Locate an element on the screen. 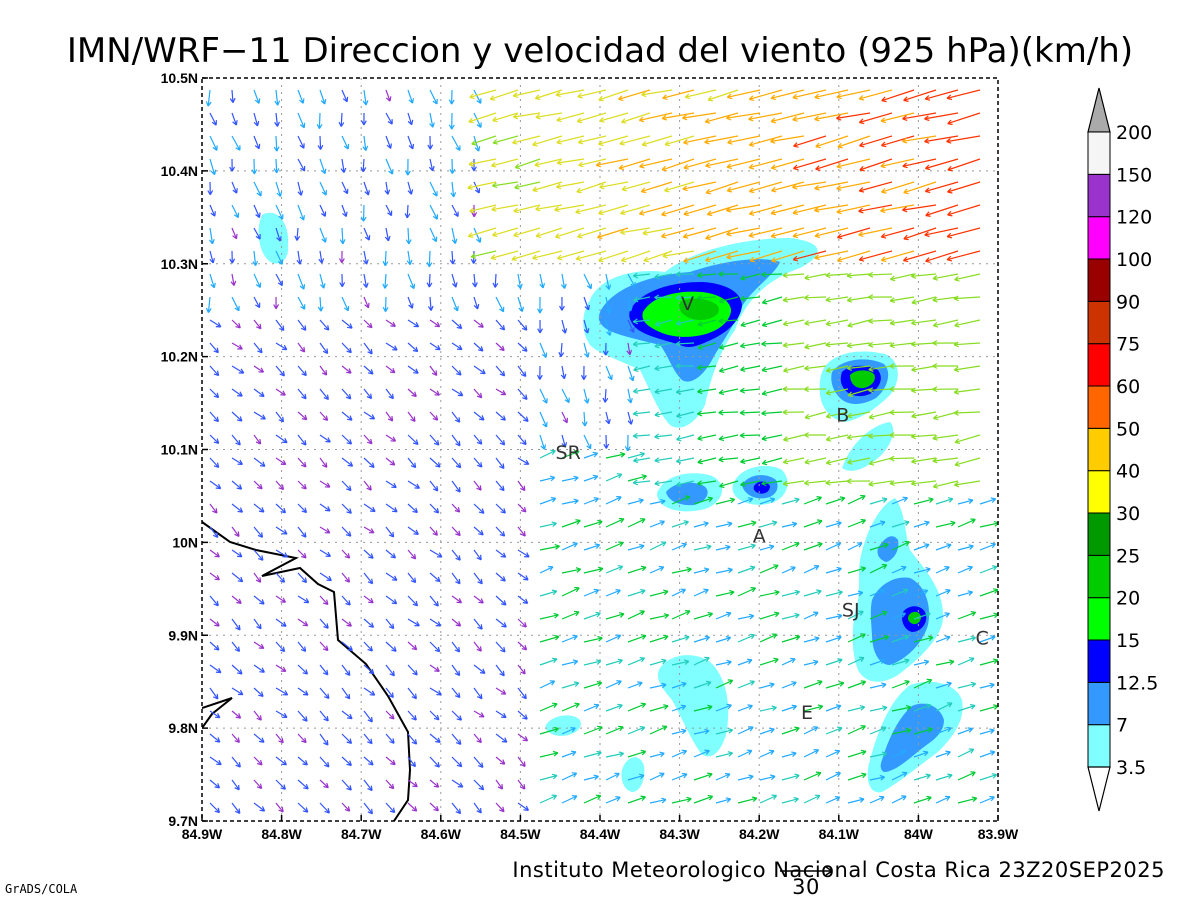  city-label: SJ is located at coordinates (851, 611).